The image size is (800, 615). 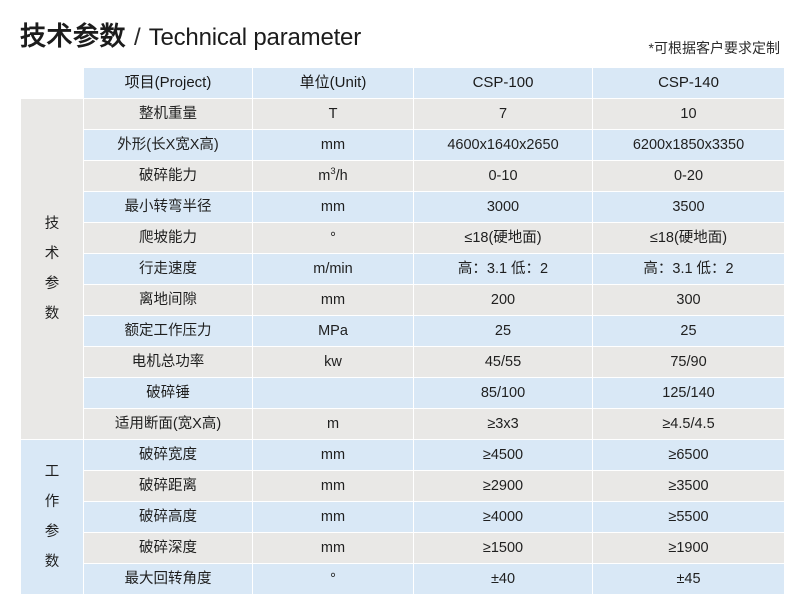 I want to click on cell-project: 破碎距离, so click(x=168, y=486).